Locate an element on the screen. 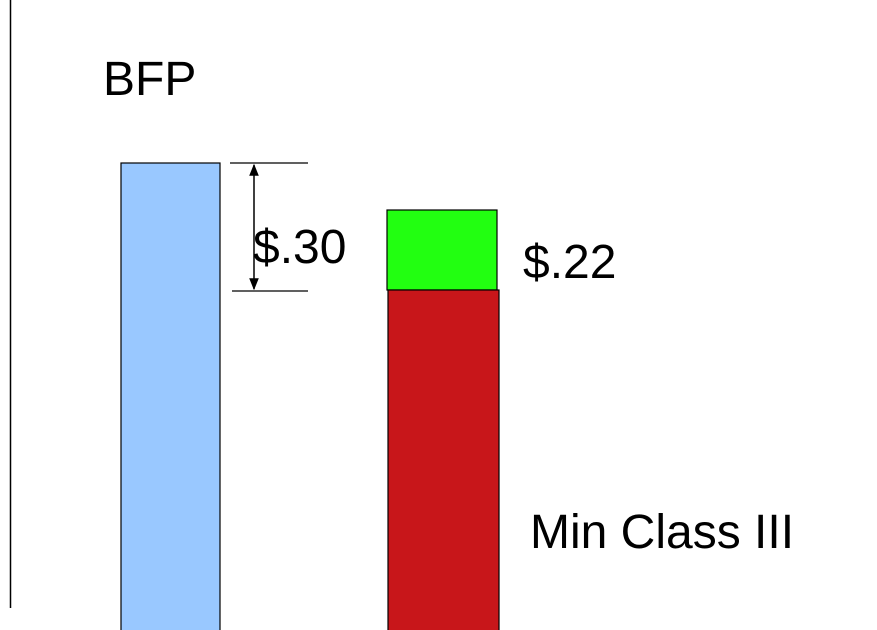  bottom-segment is located at coordinates (443, 459).